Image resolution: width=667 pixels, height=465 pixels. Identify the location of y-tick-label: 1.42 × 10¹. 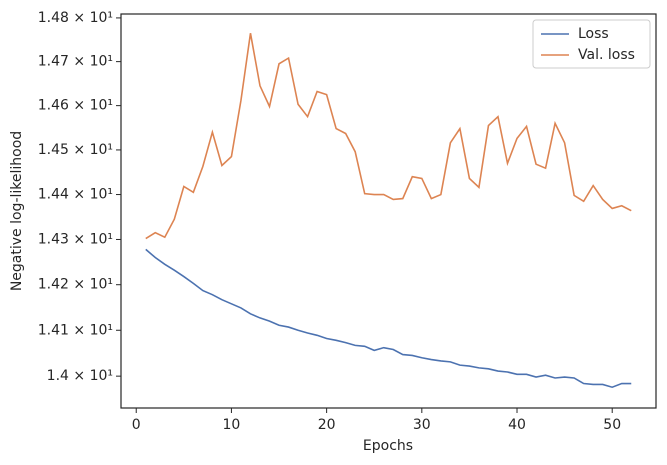
(75, 285).